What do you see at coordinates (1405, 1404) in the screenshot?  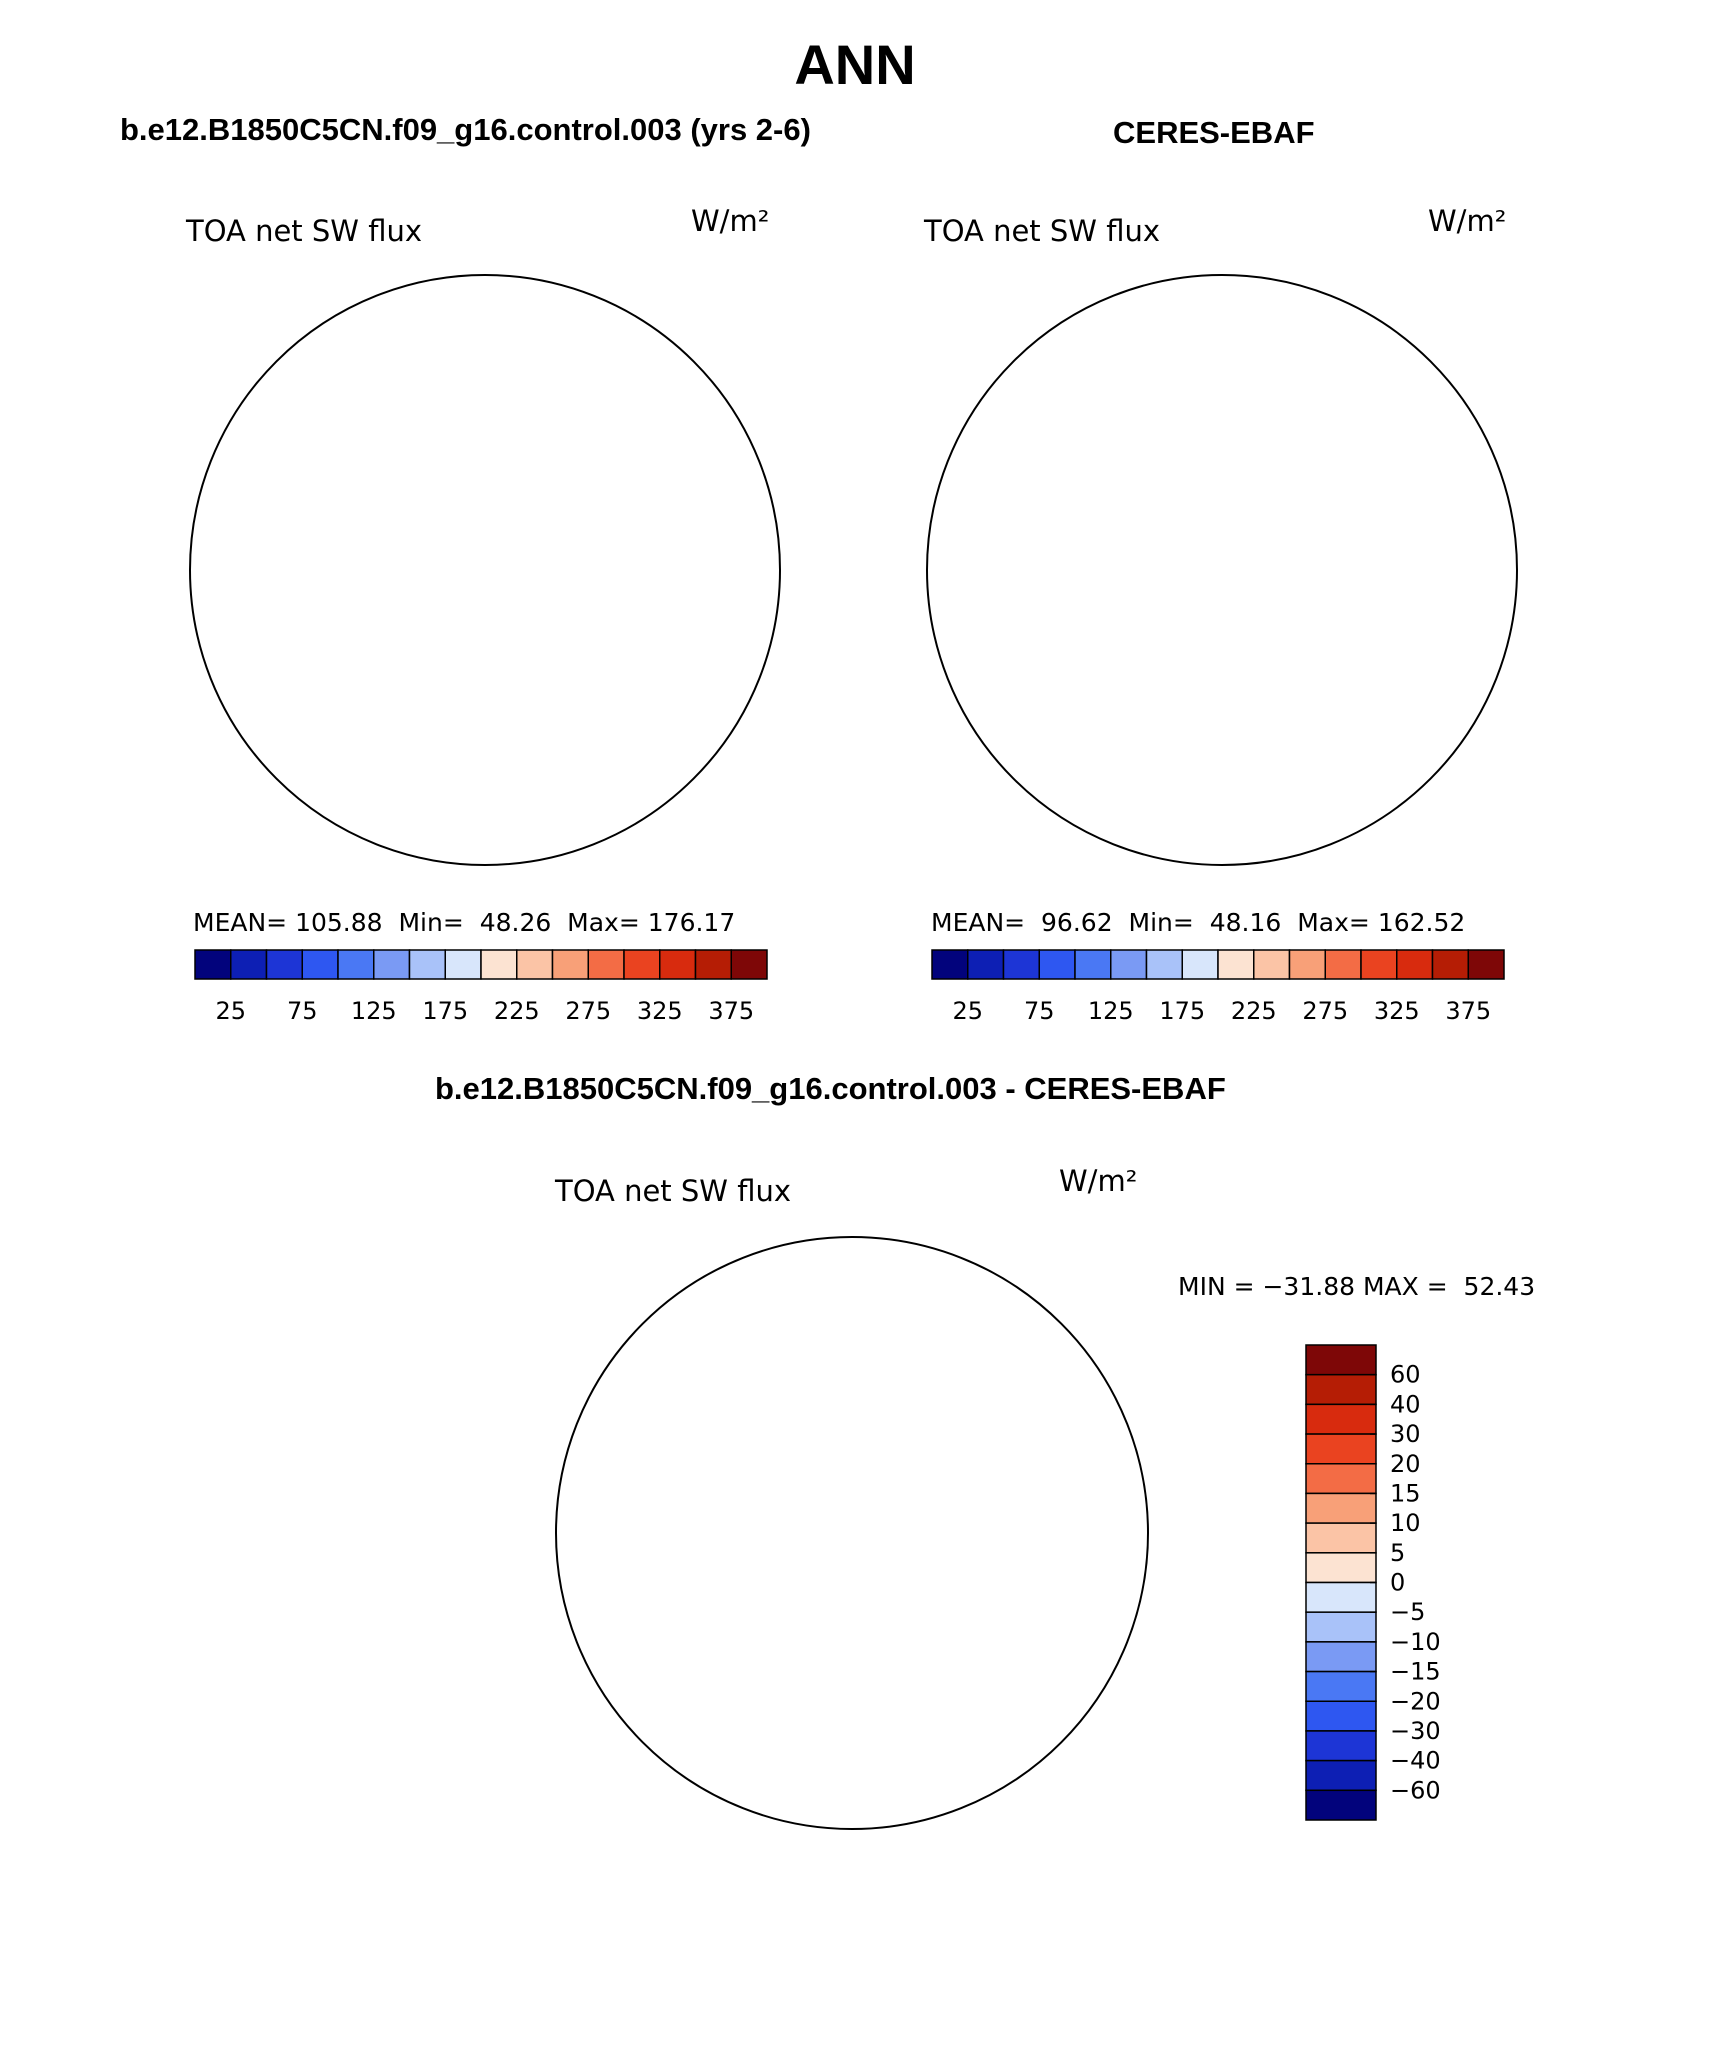 I see `diff-colorbar-tick-label: 40` at bounding box center [1405, 1404].